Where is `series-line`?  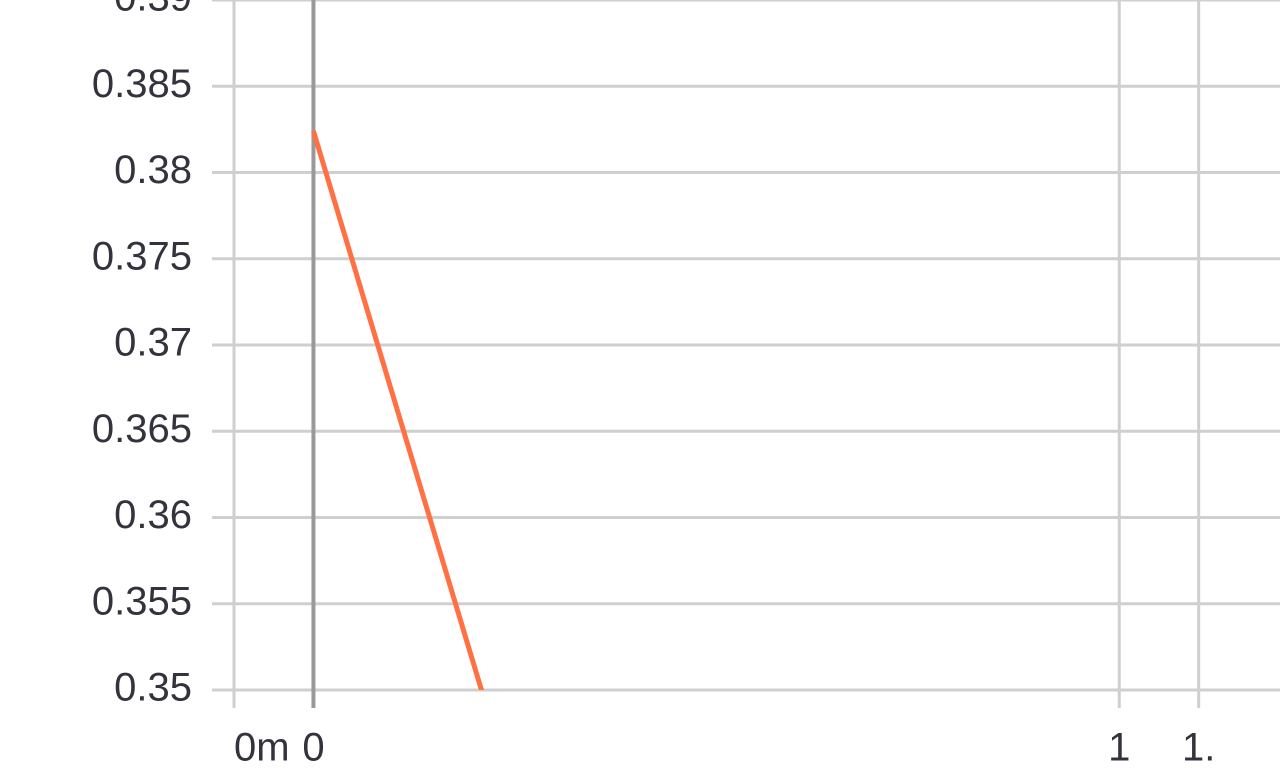 series-line is located at coordinates (398, 410).